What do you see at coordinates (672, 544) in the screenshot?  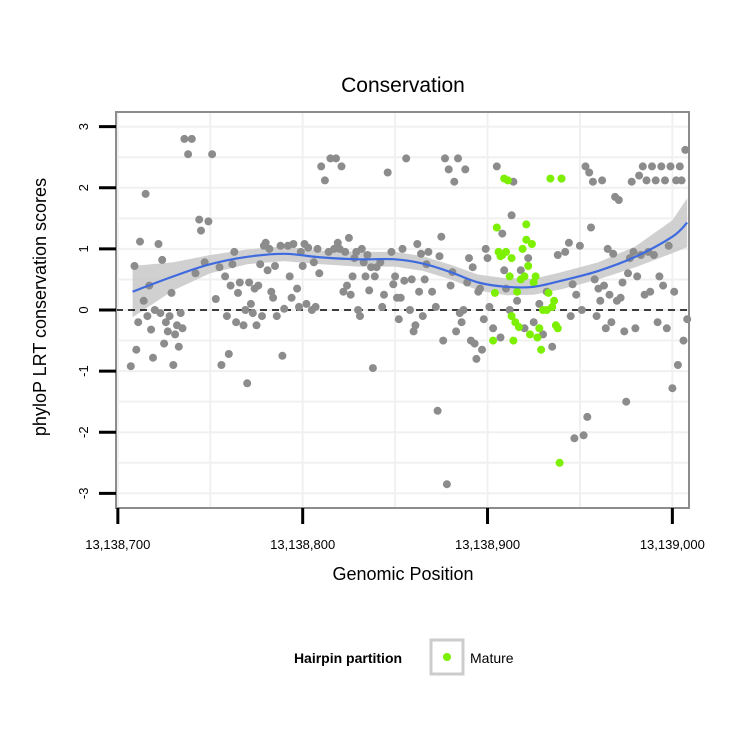 I see `x-tick-label: 13,139,000` at bounding box center [672, 544].